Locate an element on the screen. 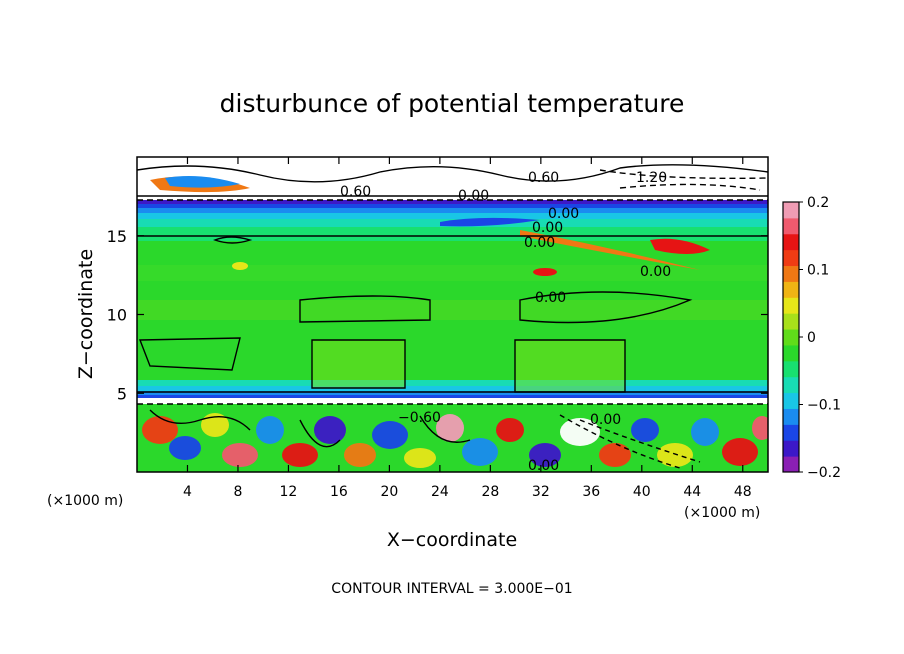 This screenshot has height=654, width=904. chart-title: disturbunce of potential temperature is located at coordinates (452, 103).